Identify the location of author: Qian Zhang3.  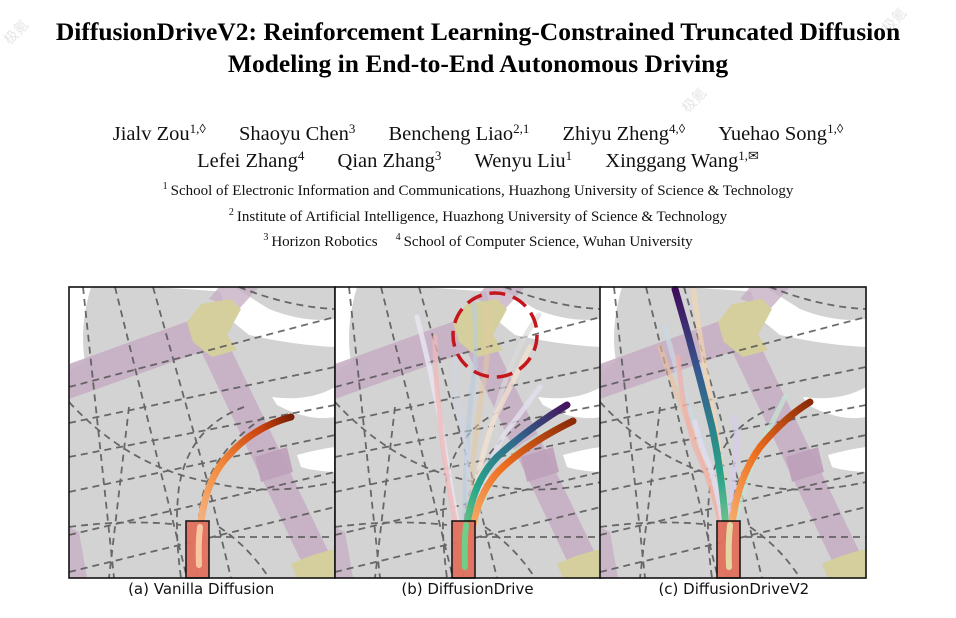
(389, 160).